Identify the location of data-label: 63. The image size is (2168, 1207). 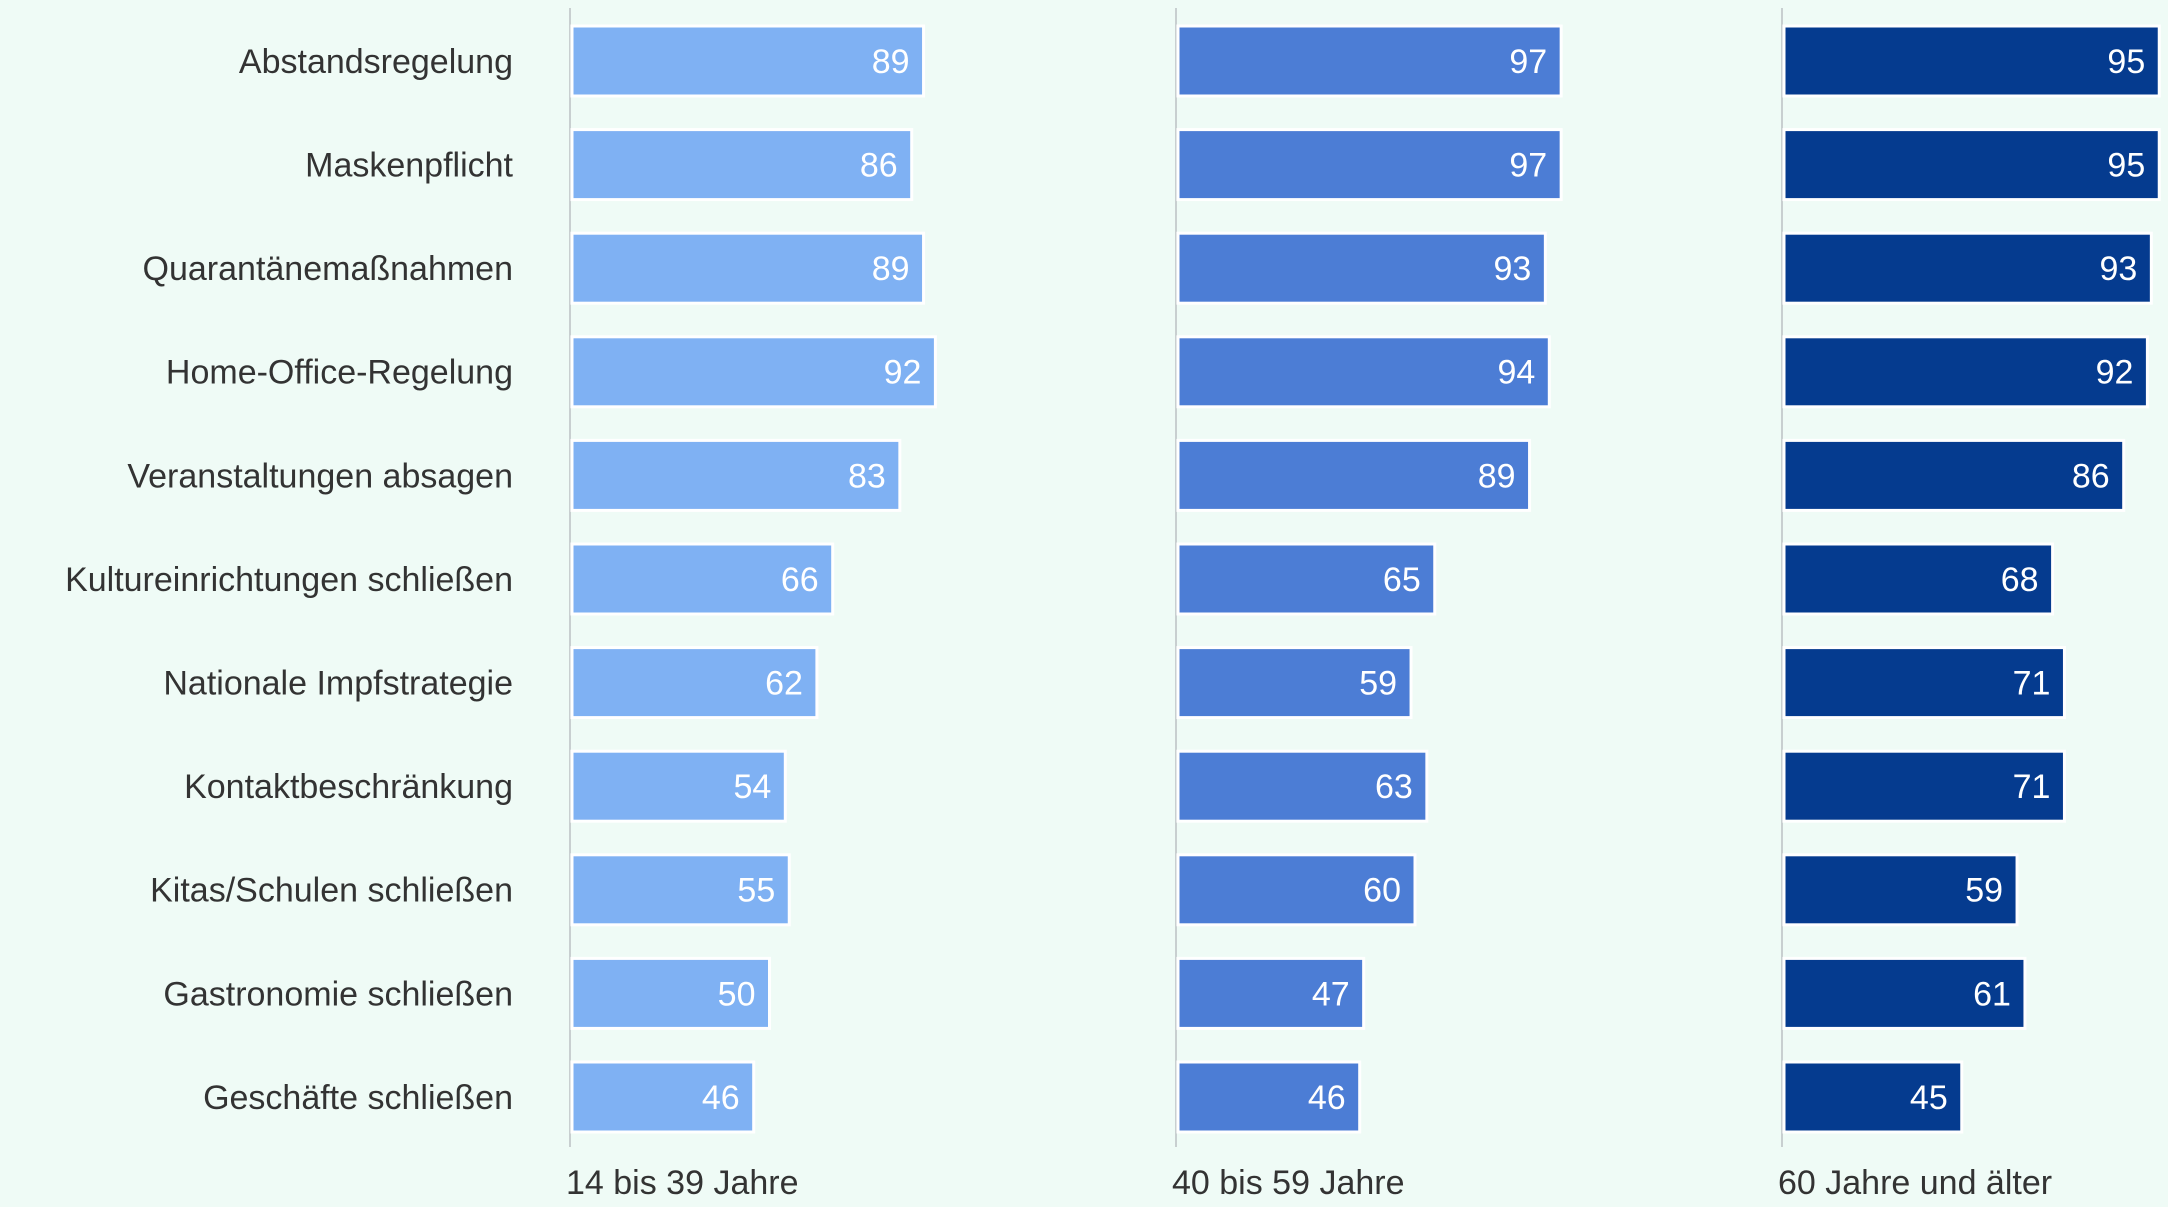
(1394, 787).